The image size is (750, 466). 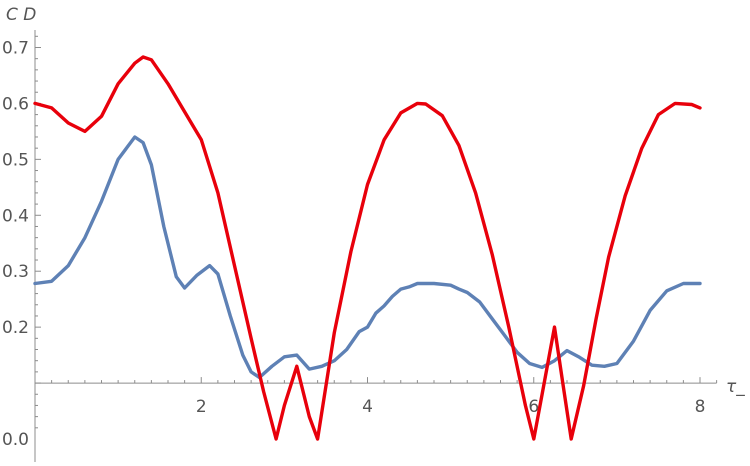 What do you see at coordinates (15, 104) in the screenshot?
I see `y-tick-label: 0.6` at bounding box center [15, 104].